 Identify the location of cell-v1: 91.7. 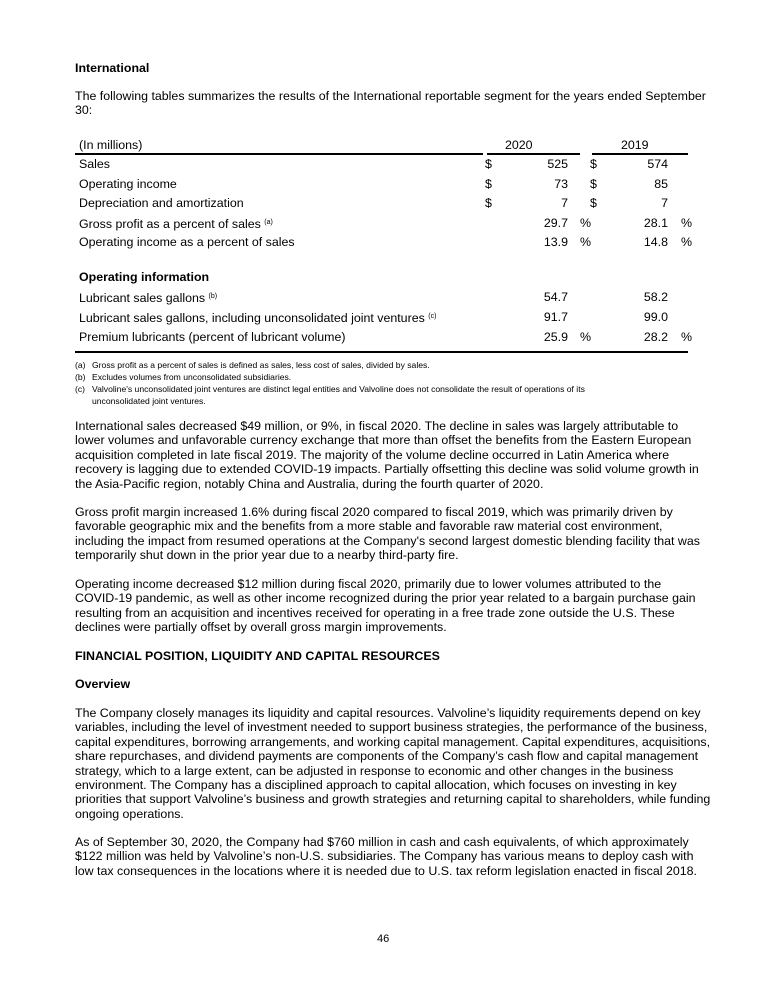
(555, 317).